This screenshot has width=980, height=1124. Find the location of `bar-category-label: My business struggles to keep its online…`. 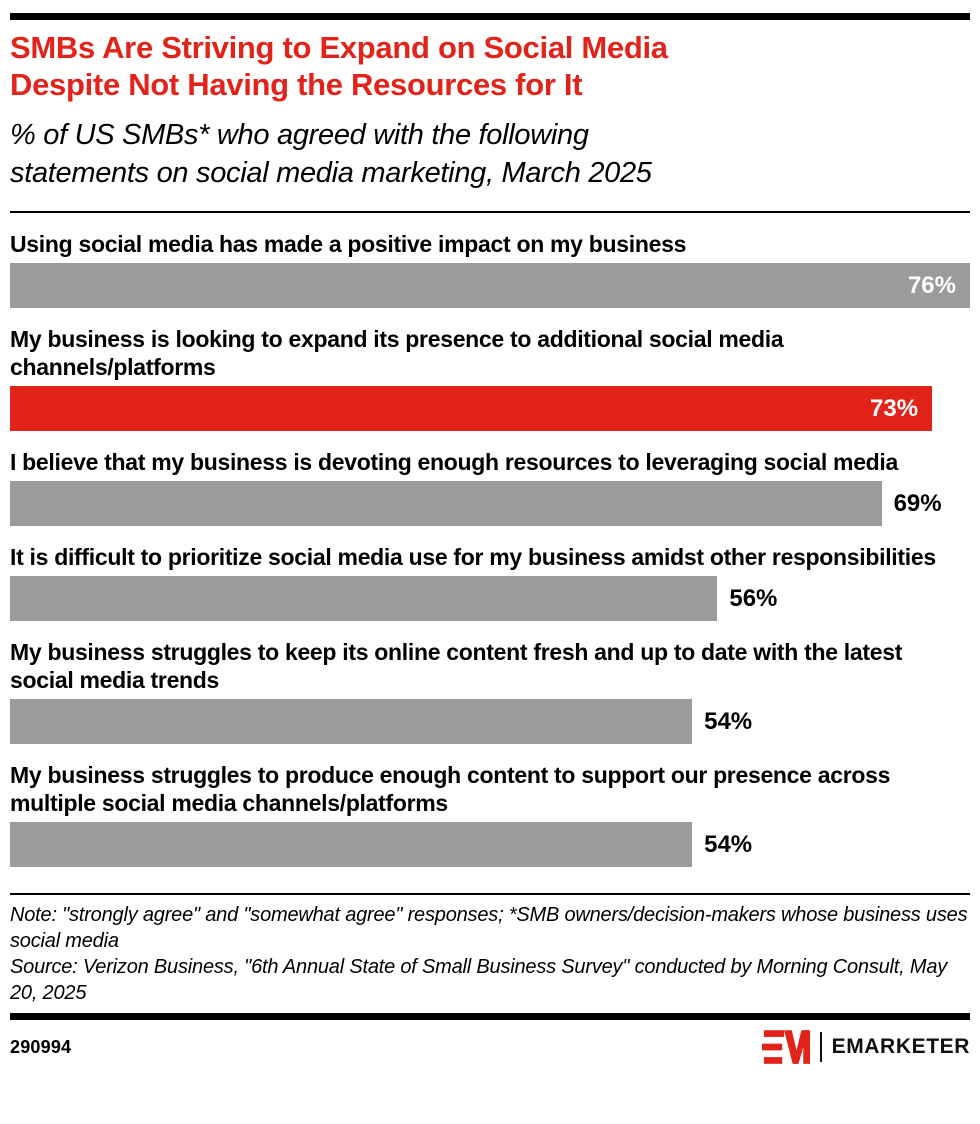

bar-category-label: My business struggles to keep its online… is located at coordinates (456, 666).